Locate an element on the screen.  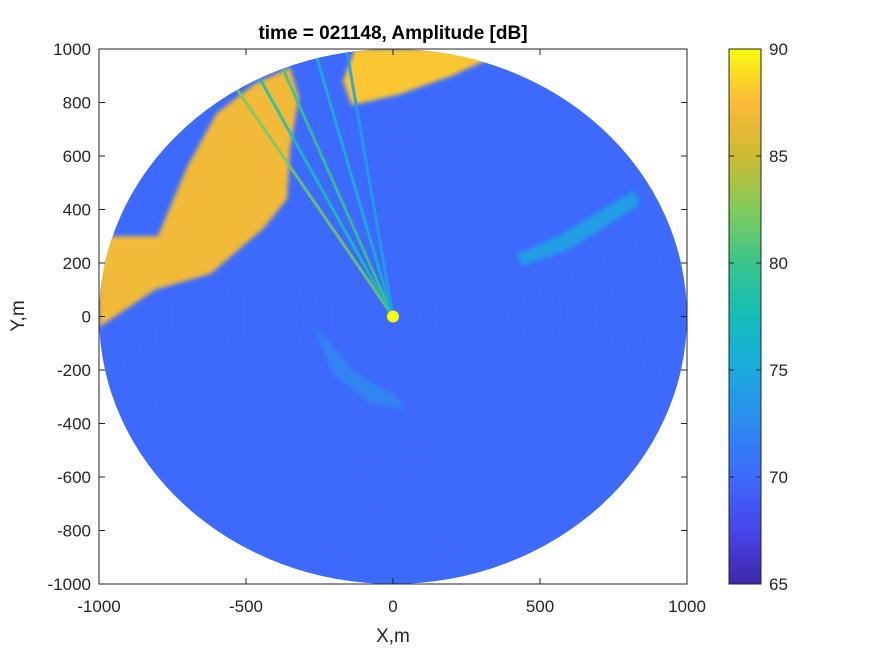
range-ring is located at coordinates (393, 316).